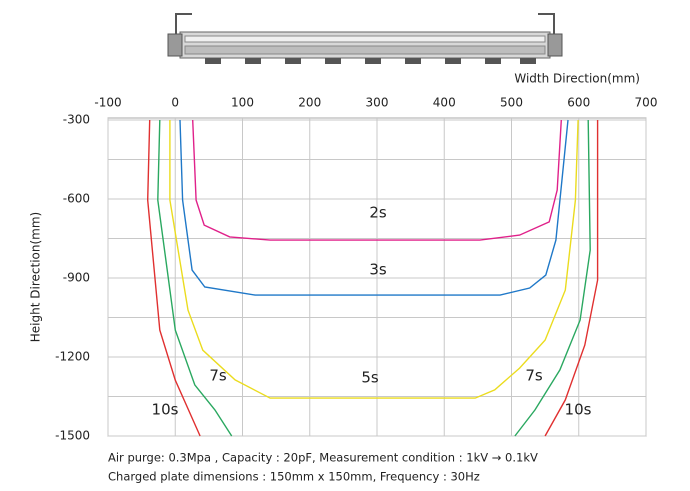  What do you see at coordinates (175, 103) in the screenshot?
I see `x-tick-label: 0` at bounding box center [175, 103].